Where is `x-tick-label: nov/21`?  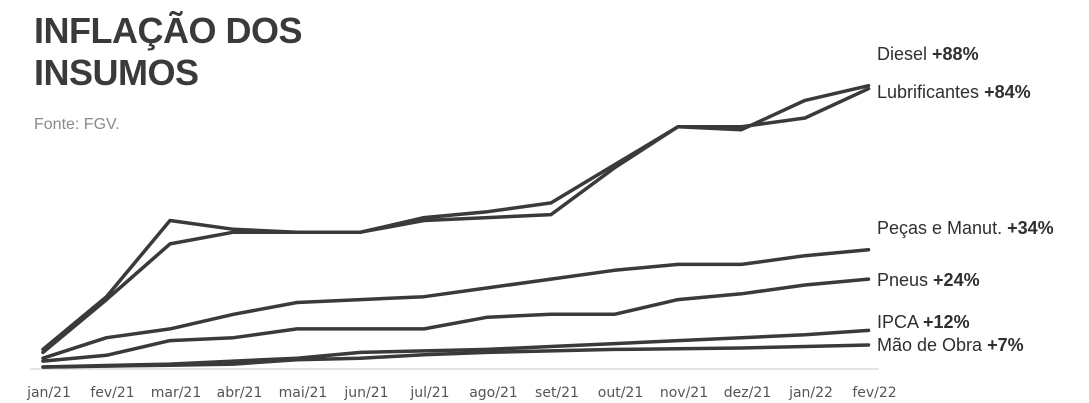 x-tick-label: nov/21 is located at coordinates (684, 393).